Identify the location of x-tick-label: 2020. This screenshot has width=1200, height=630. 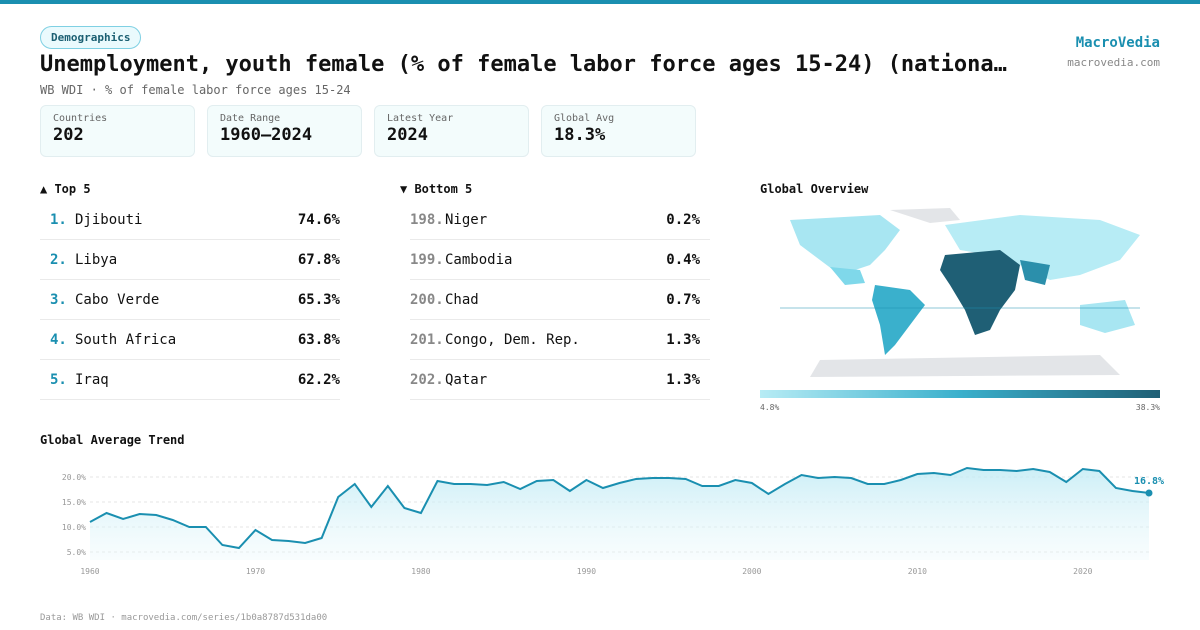
(1082, 571).